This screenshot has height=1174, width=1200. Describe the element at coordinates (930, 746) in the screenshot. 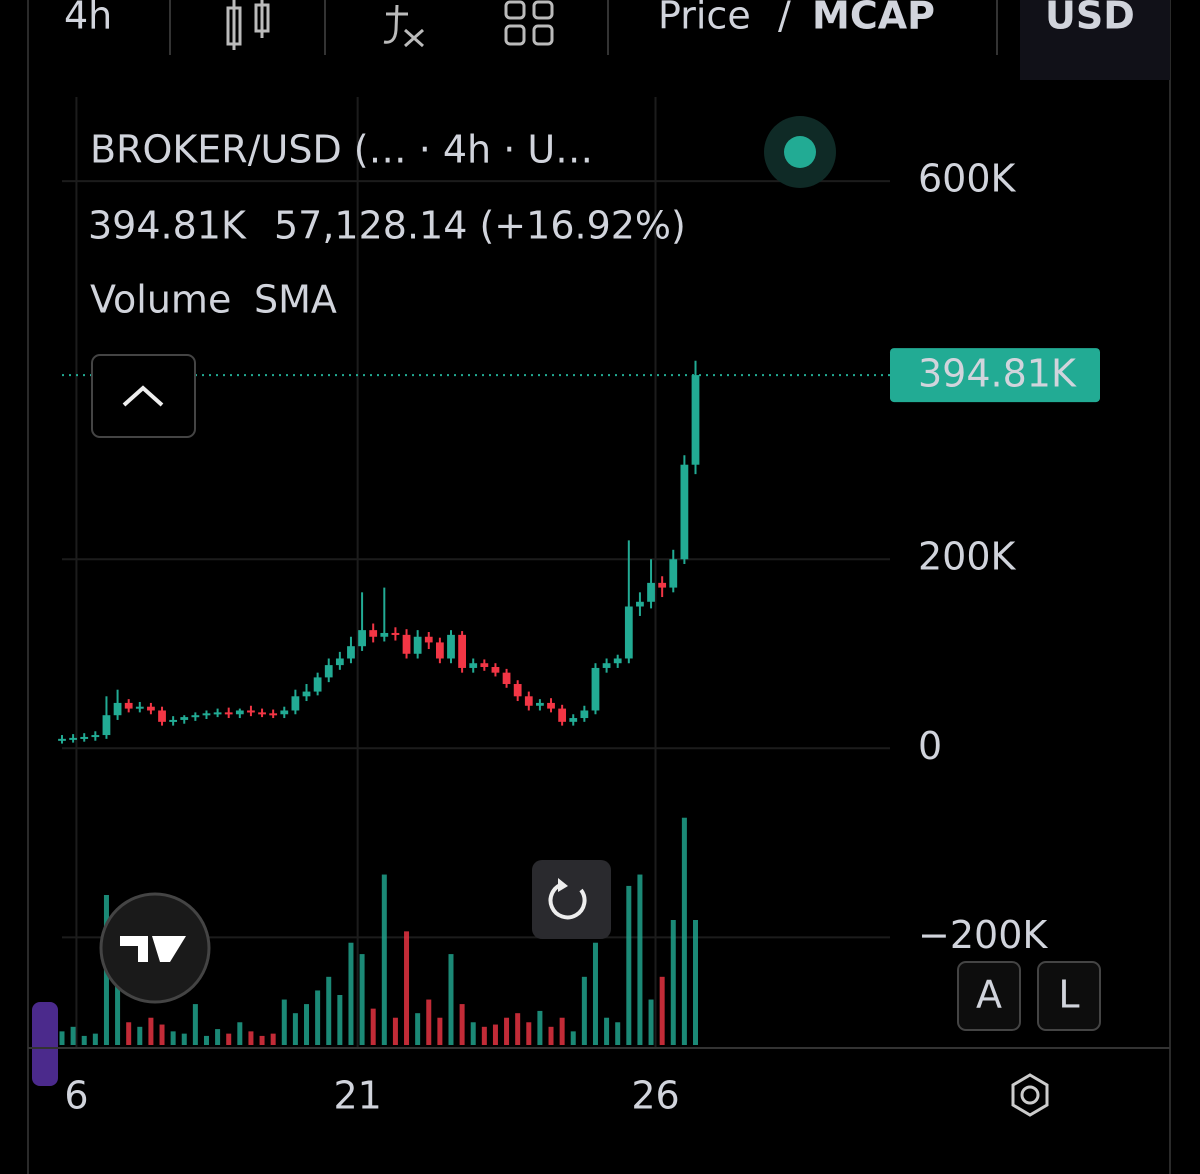

I see `y-tick-label: 0` at that location.